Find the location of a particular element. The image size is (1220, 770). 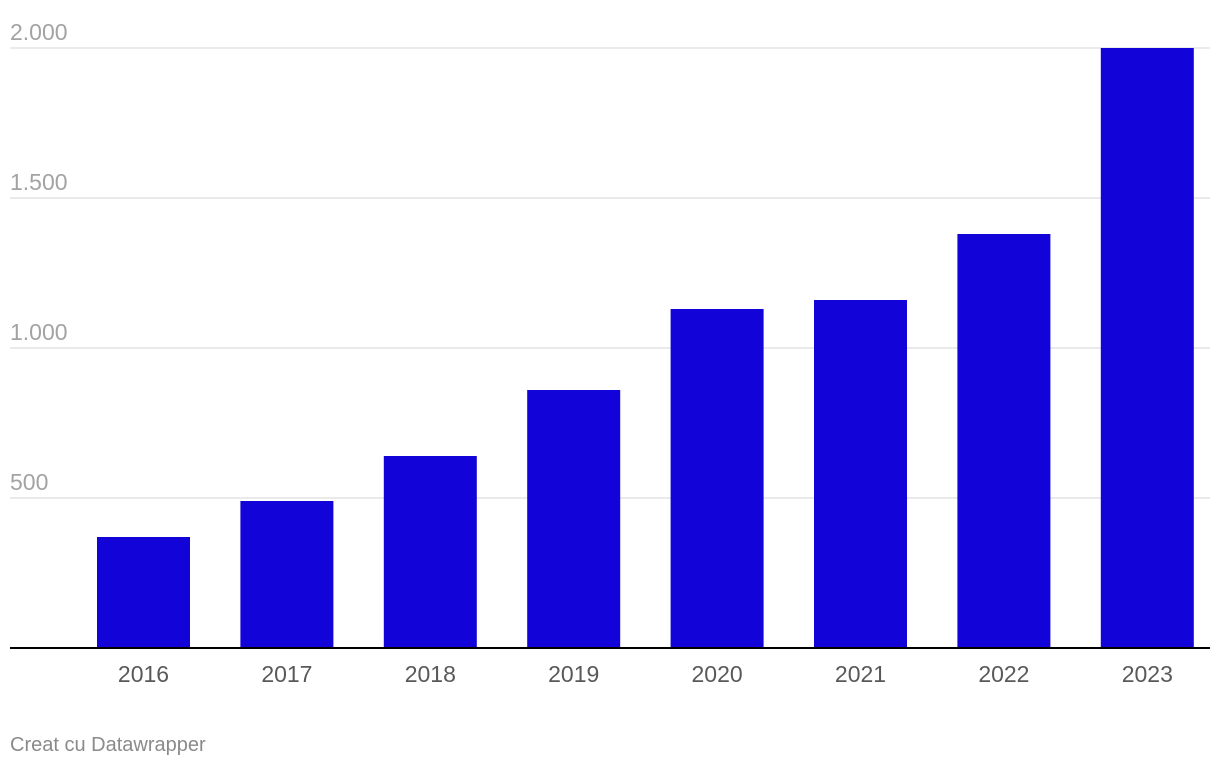

bar-2020 is located at coordinates (717, 478).